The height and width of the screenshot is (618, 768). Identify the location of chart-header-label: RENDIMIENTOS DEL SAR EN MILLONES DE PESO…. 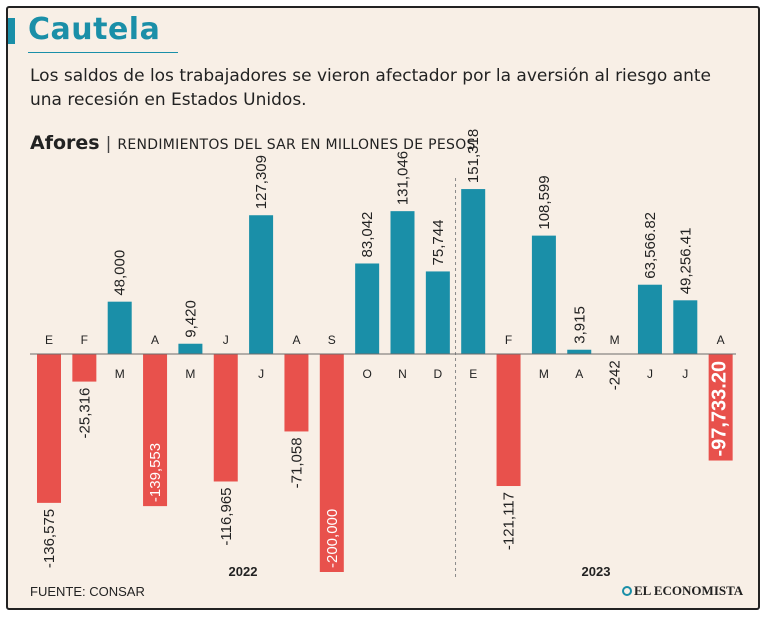
(296, 145).